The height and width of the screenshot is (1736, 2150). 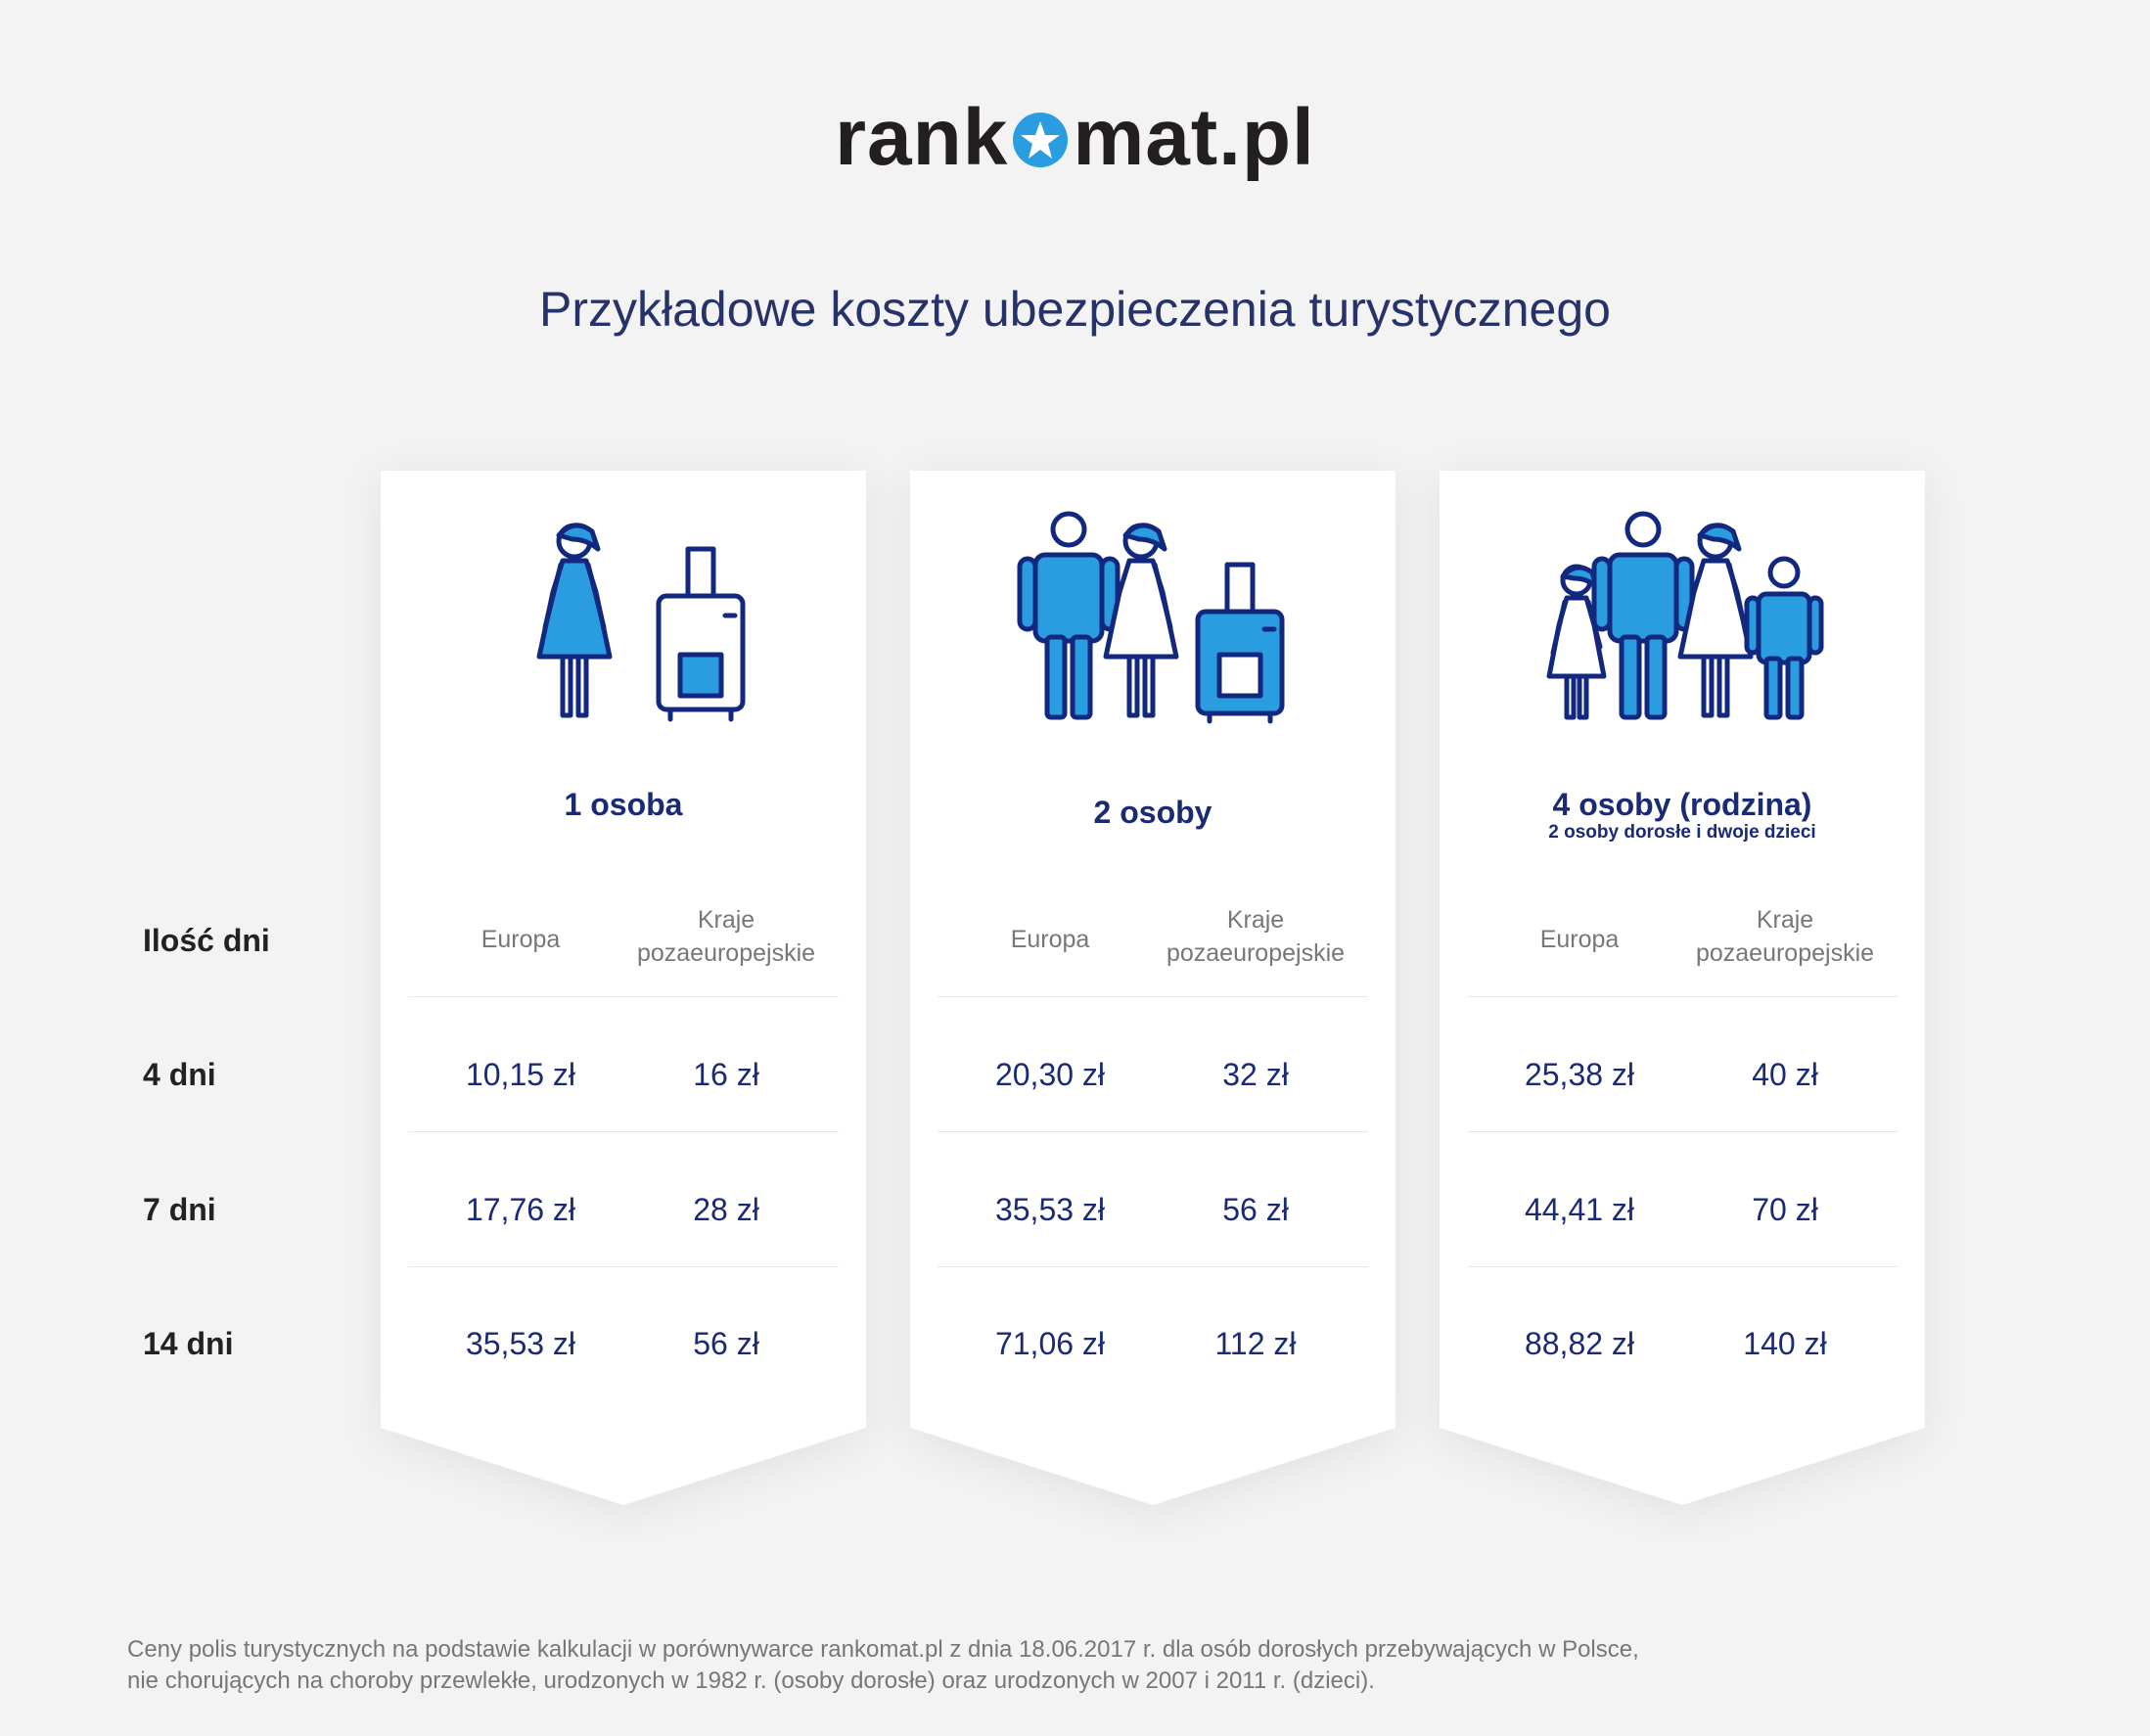 I want to click on price-cell: 70 zł, so click(x=1785, y=1209).